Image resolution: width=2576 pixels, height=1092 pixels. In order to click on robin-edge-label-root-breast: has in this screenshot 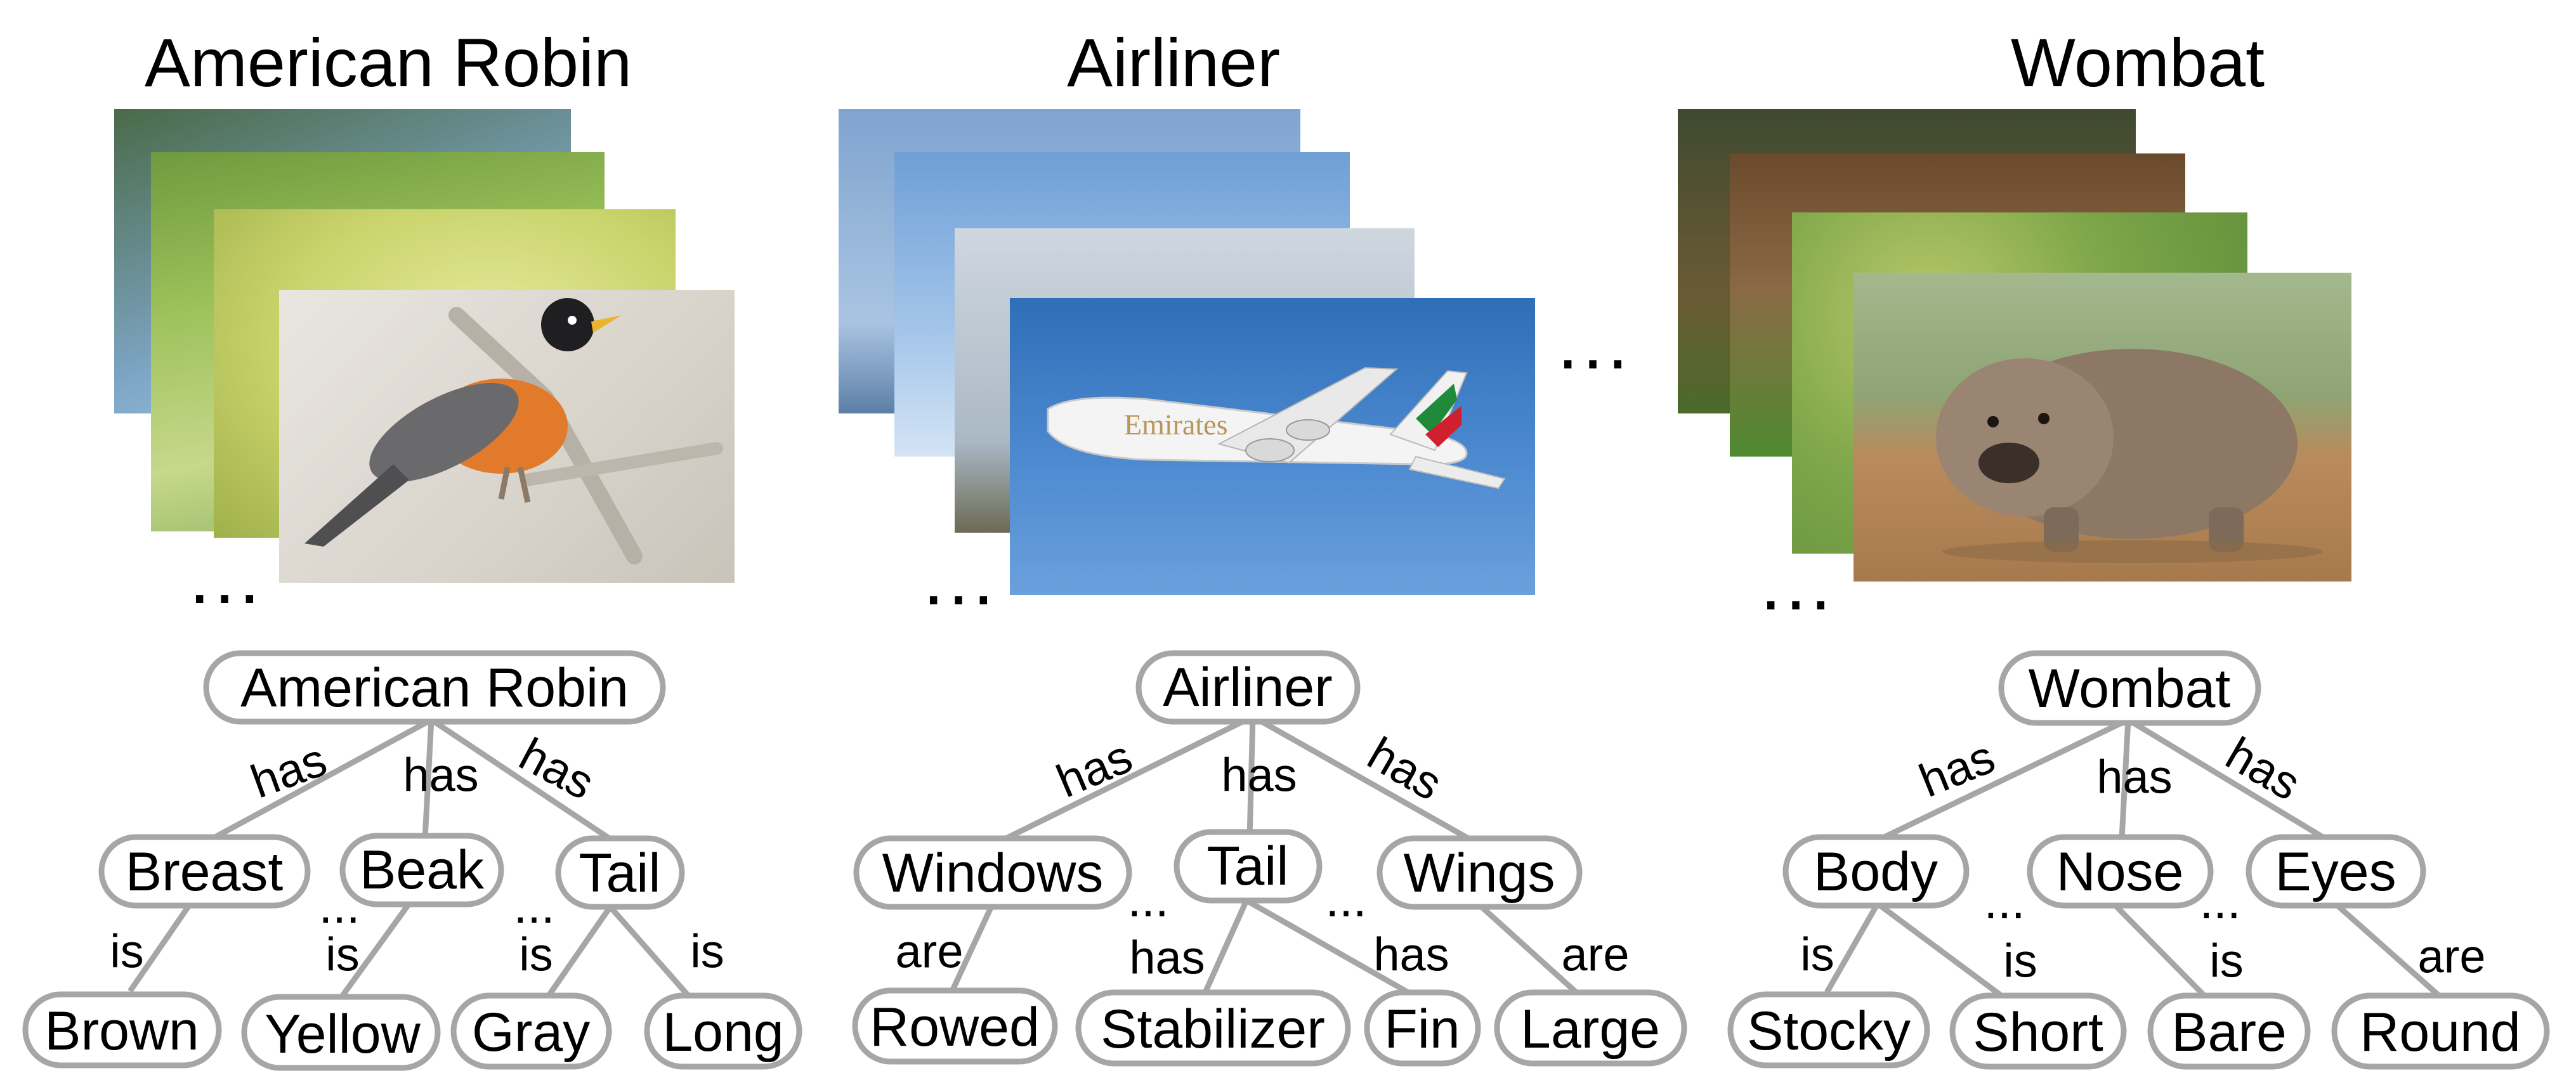, I will do `click(289, 771)`.